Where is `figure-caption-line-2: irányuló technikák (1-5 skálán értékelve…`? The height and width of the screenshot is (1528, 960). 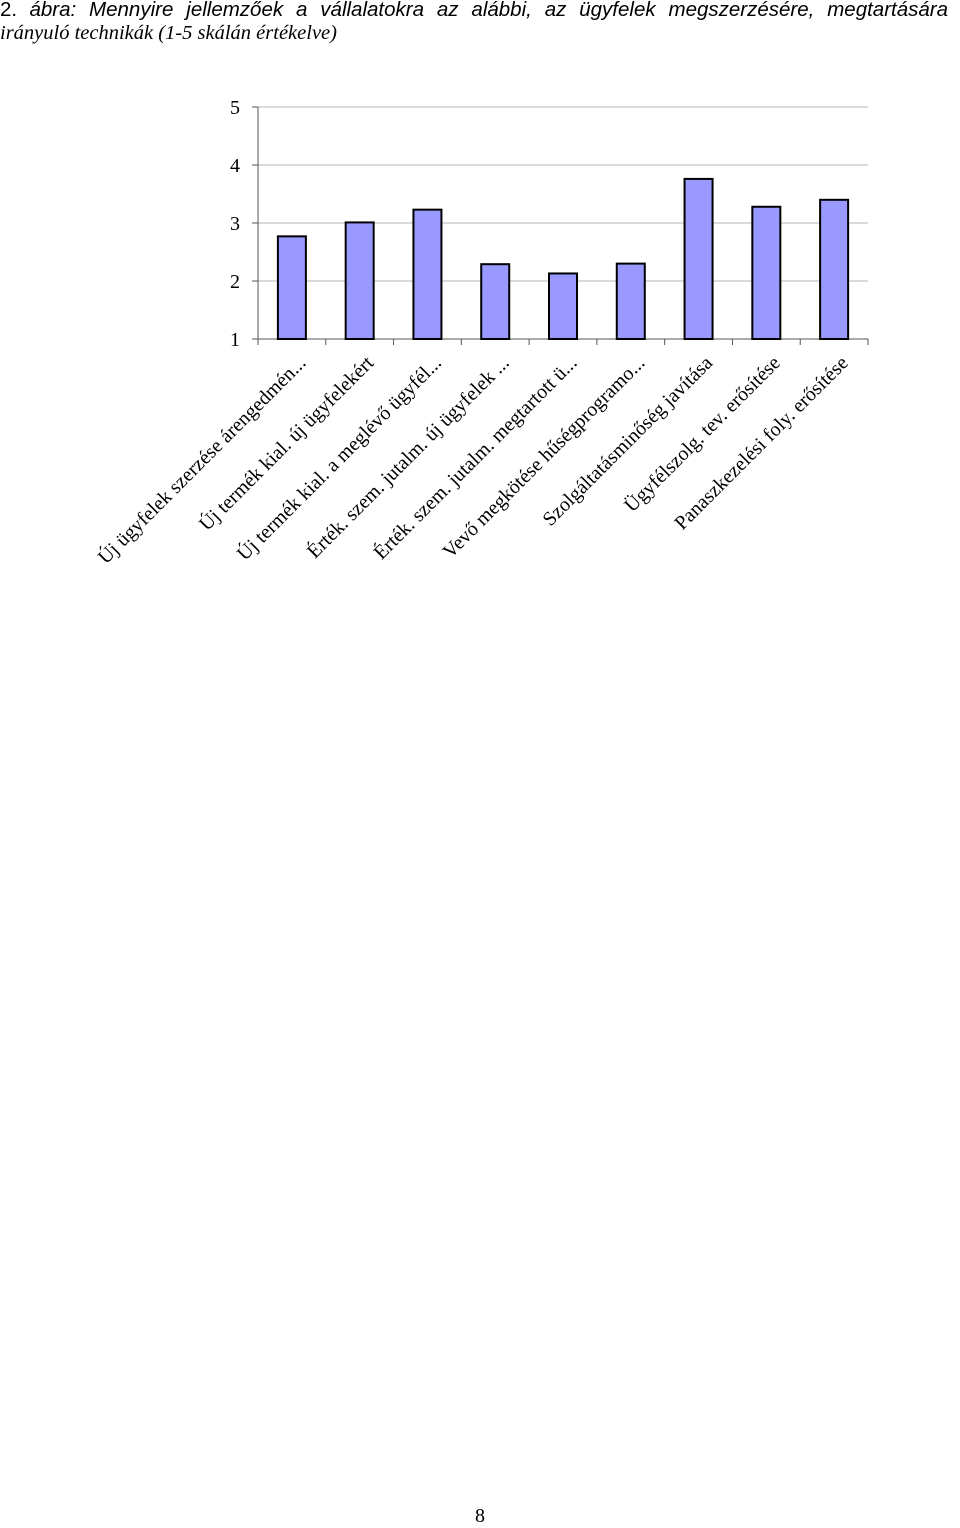 figure-caption-line-2: irányuló technikák (1-5 skálán értékelve… is located at coordinates (168, 33).